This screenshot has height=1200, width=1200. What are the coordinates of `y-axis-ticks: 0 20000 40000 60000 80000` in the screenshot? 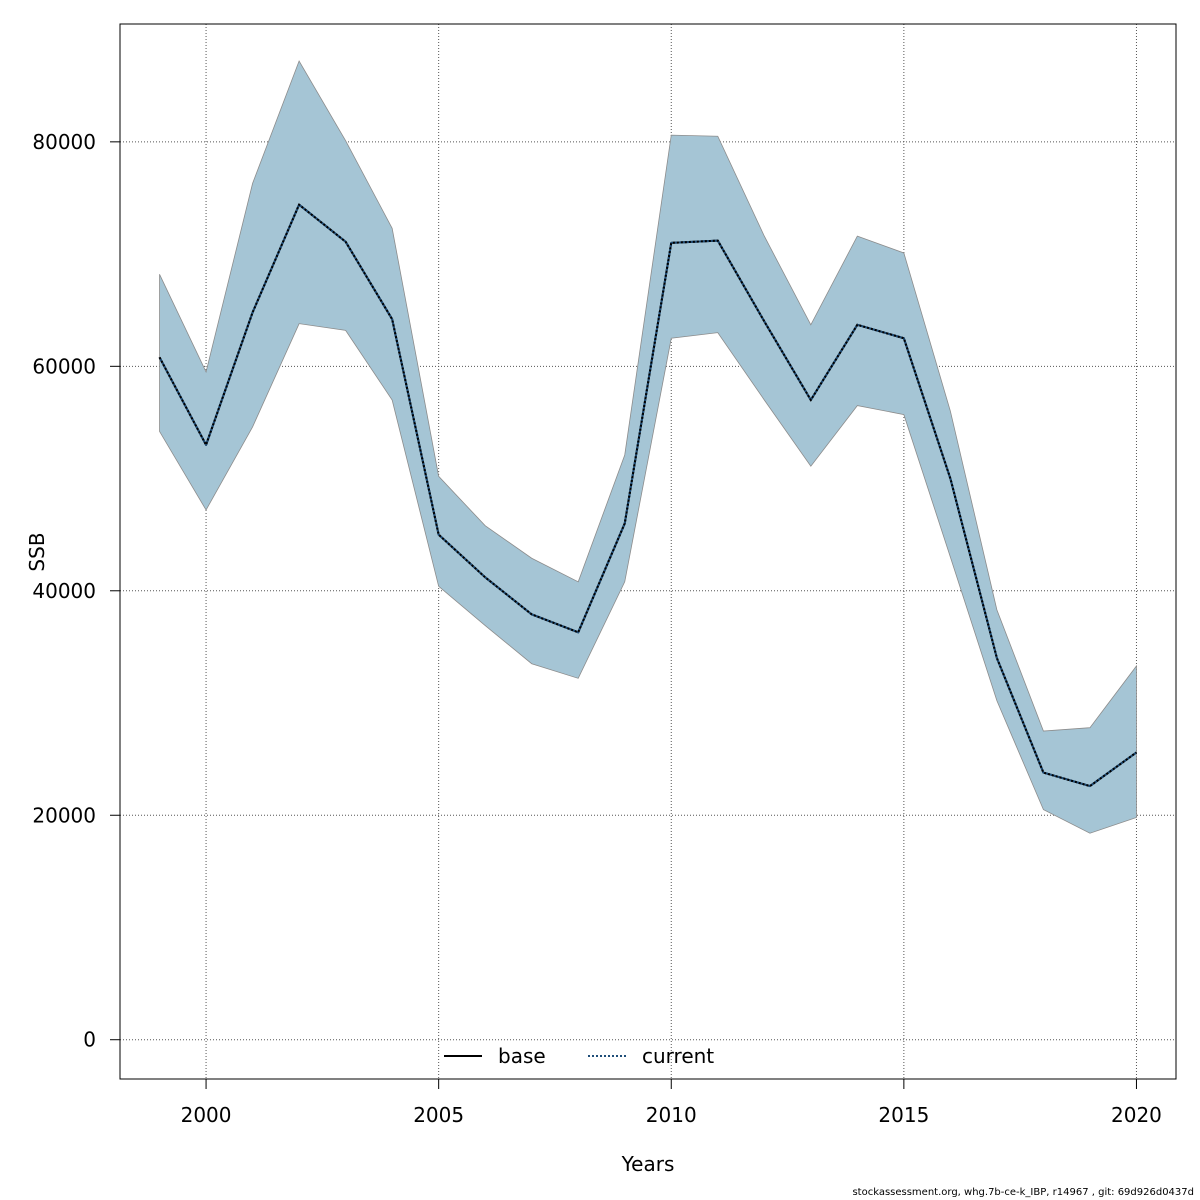 It's located at (76, 591).